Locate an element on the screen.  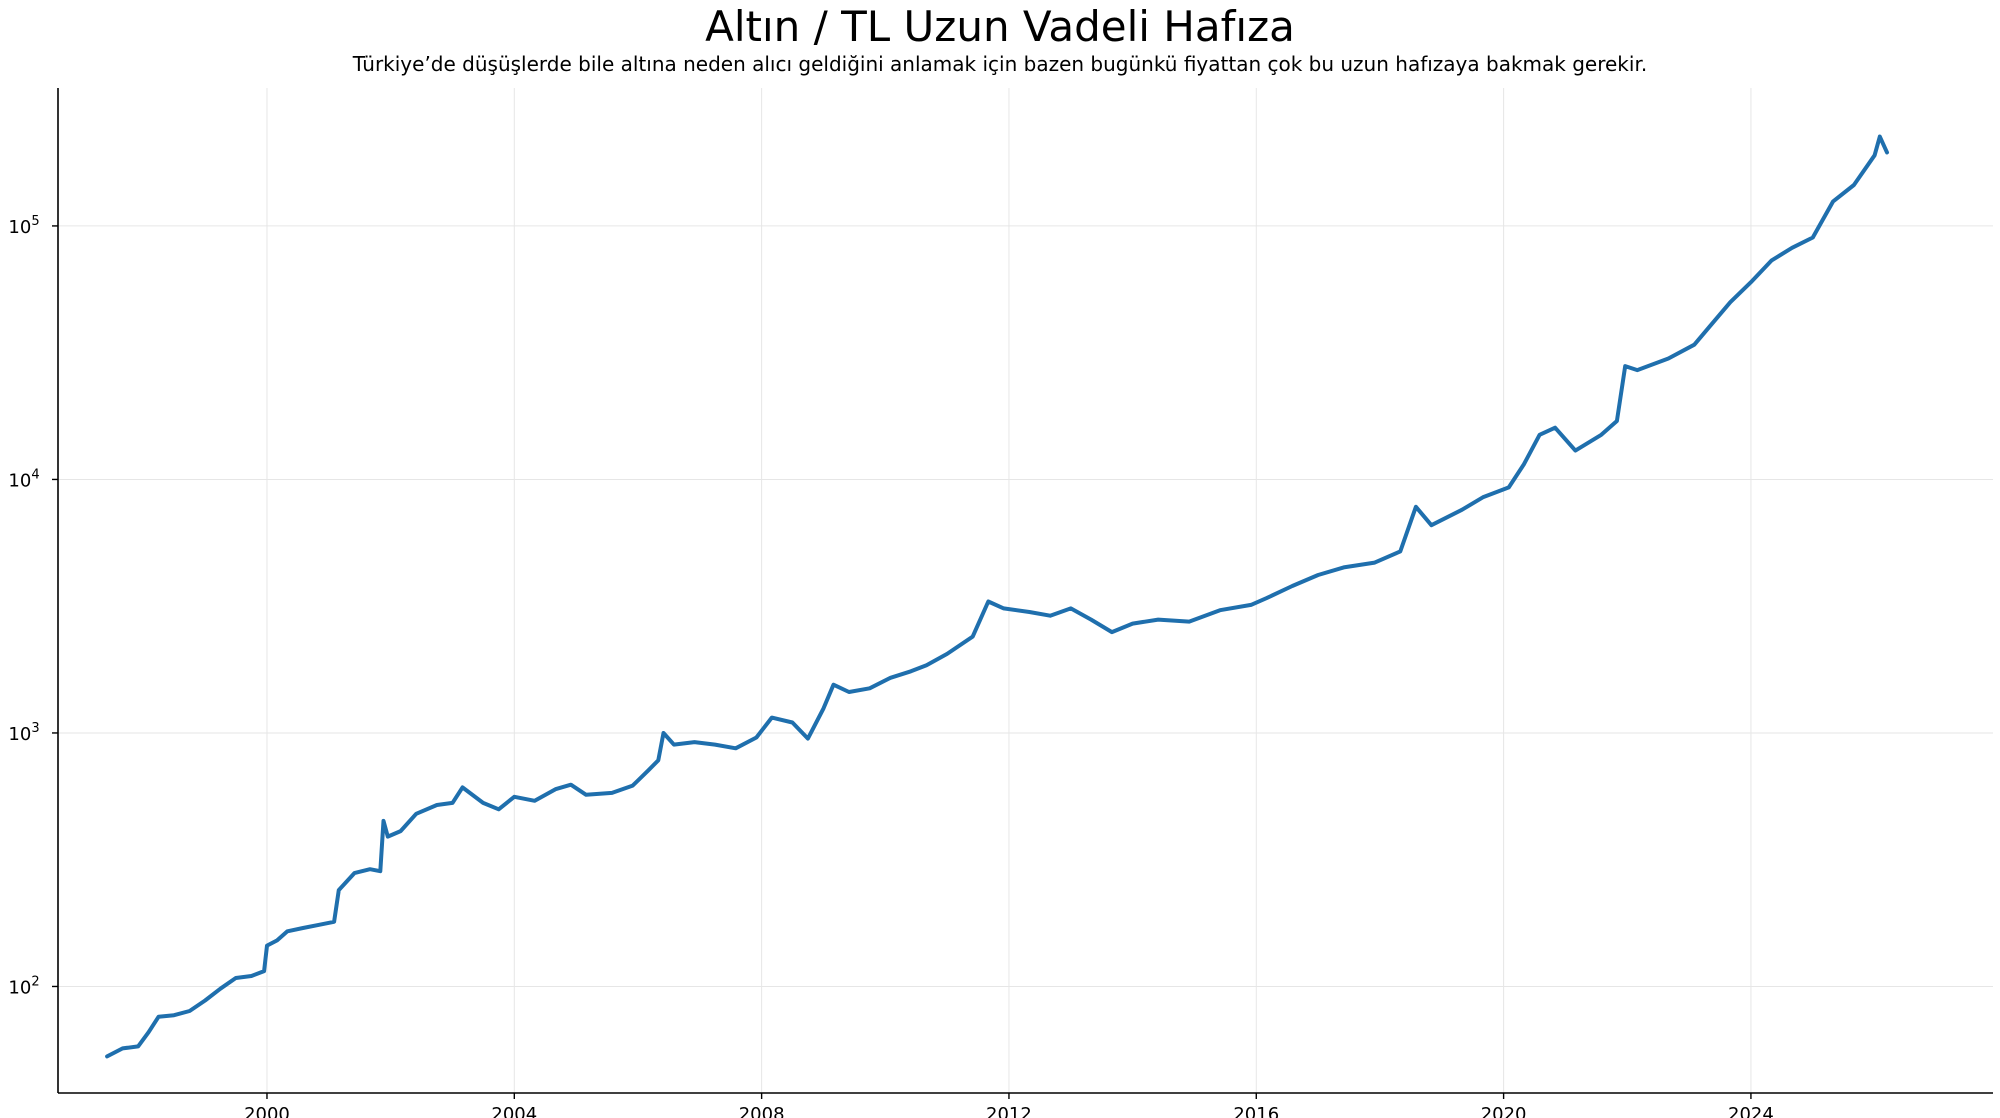
x-tick-label: 2000 is located at coordinates (267, 1111).